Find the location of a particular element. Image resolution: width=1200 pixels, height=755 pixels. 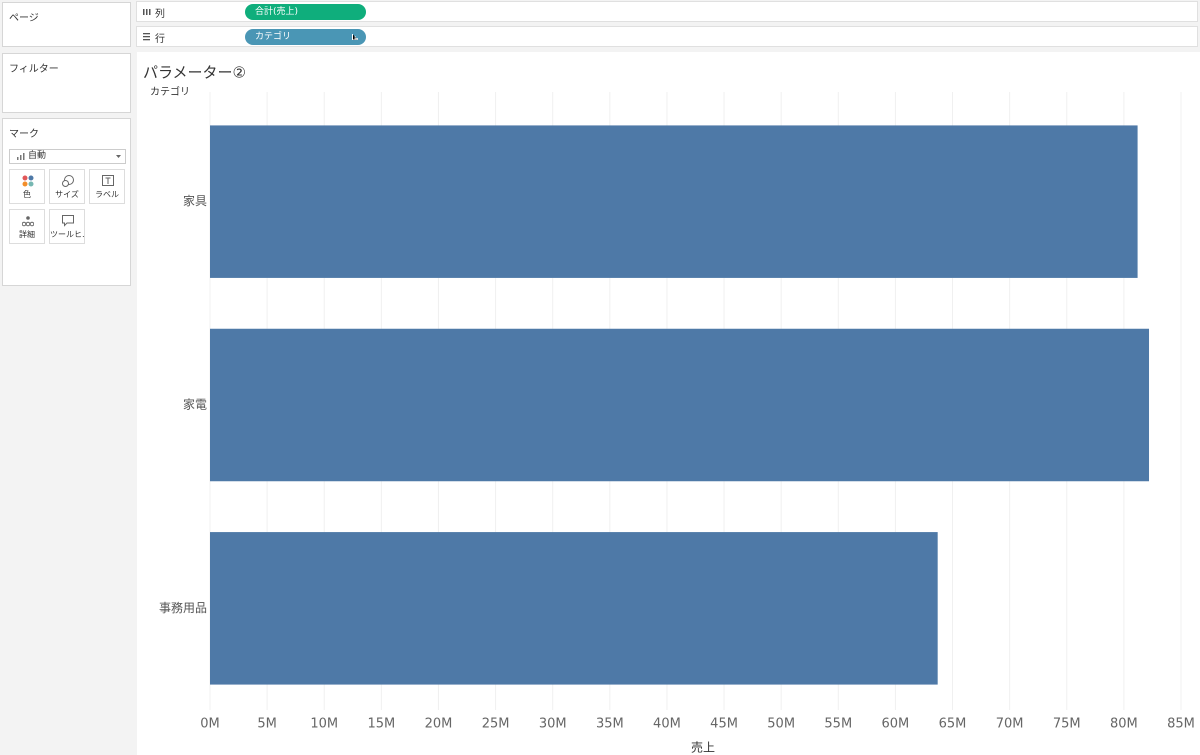

x-tick-label: 55M is located at coordinates (838, 724).